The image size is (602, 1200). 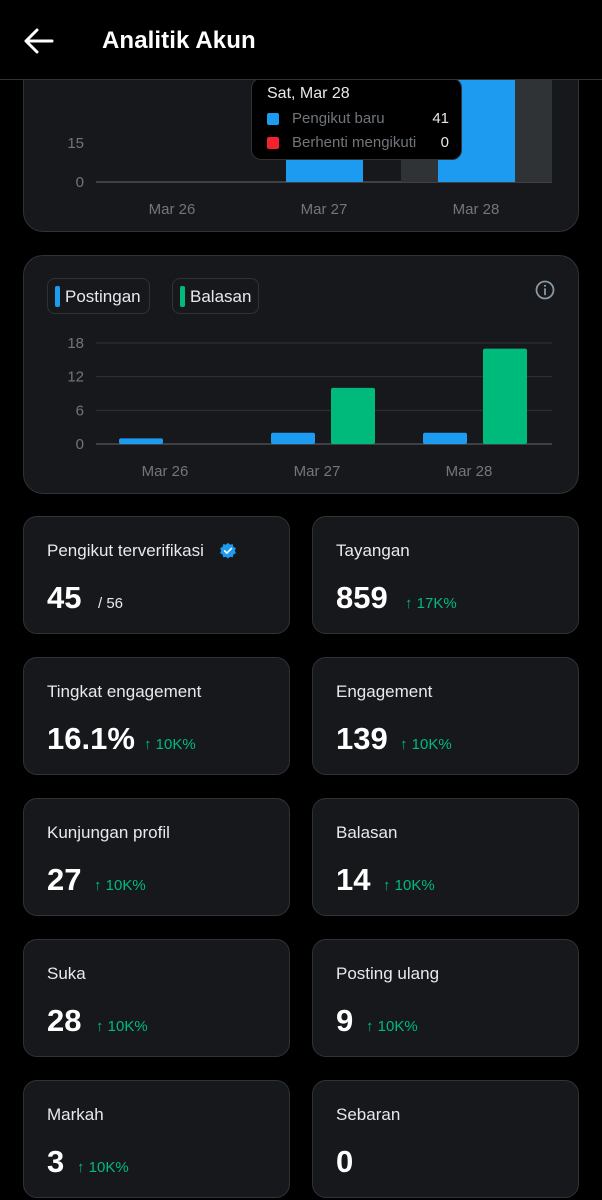 I want to click on verified-badge-icon, so click(x=228, y=550).